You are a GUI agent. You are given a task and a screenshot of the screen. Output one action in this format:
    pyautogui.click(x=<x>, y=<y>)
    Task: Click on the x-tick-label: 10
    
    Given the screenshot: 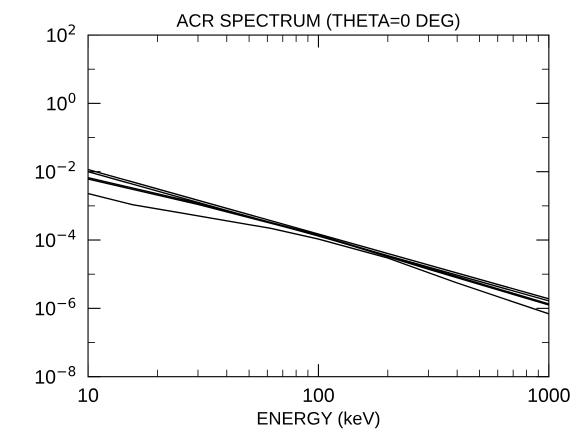 What is the action you would take?
    pyautogui.click(x=88, y=395)
    